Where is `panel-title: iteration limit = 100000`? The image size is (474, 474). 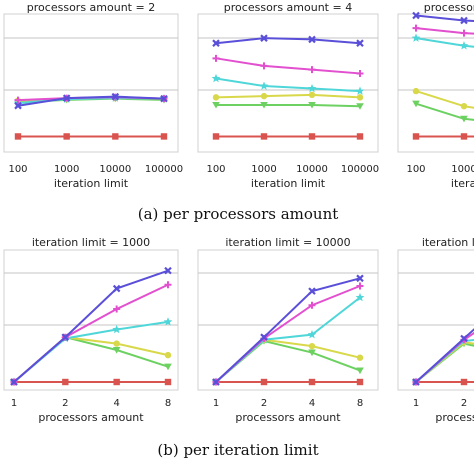
panel-title: iteration limit = 100000 is located at coordinates (448, 242).